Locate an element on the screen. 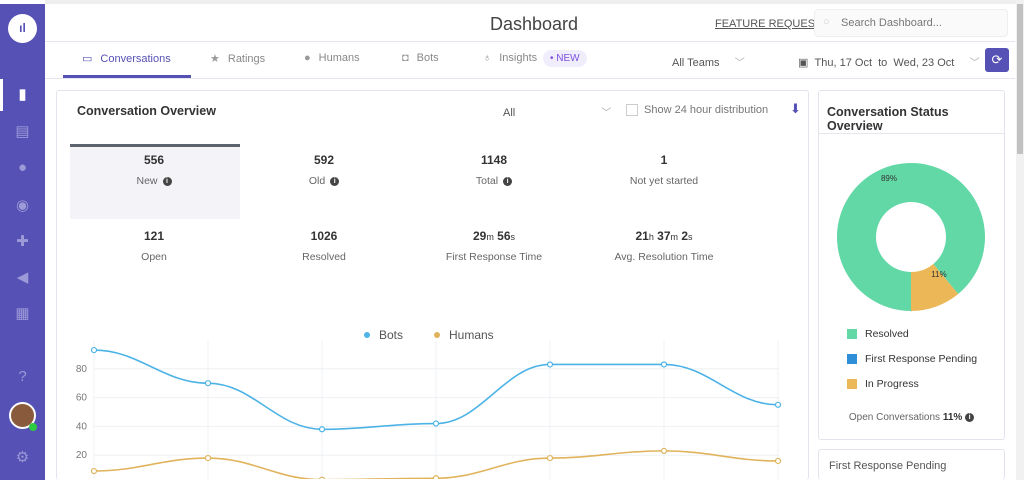  unit: m is located at coordinates (674, 237).